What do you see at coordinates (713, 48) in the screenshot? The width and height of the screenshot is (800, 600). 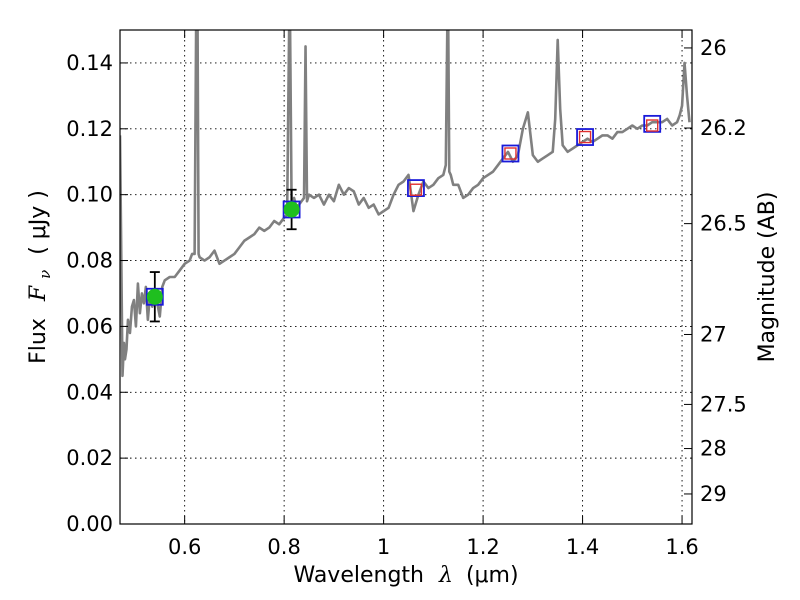 I see `y2-tick-label: 26` at bounding box center [713, 48].